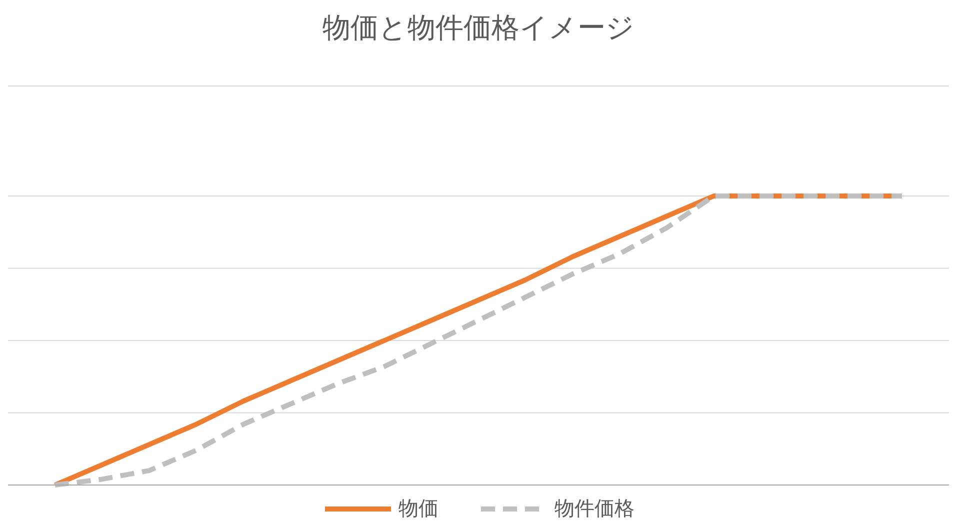 The image size is (957, 530). What do you see at coordinates (479, 28) in the screenshot?
I see `chart-title: 物価と物件価格イメージ` at bounding box center [479, 28].